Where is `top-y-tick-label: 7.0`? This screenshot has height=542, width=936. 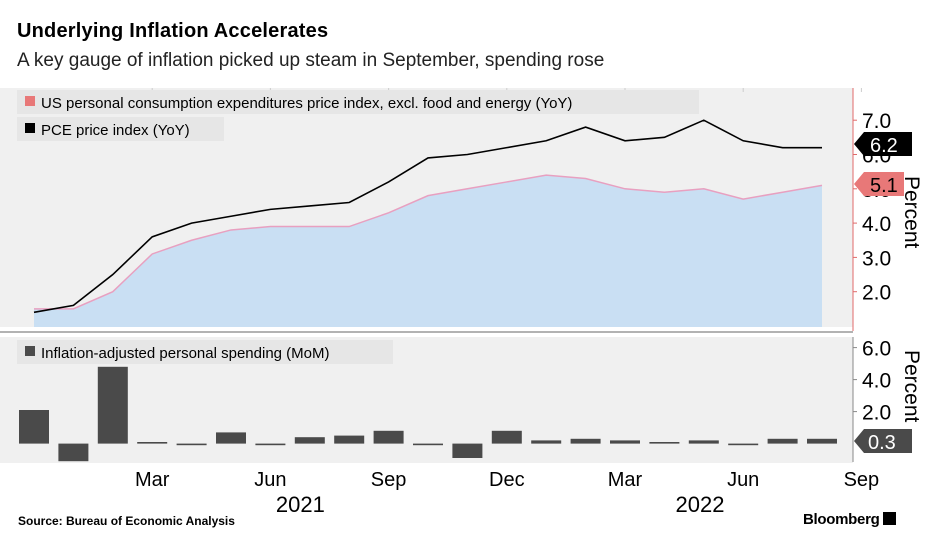 top-y-tick-label: 7.0 is located at coordinates (876, 121).